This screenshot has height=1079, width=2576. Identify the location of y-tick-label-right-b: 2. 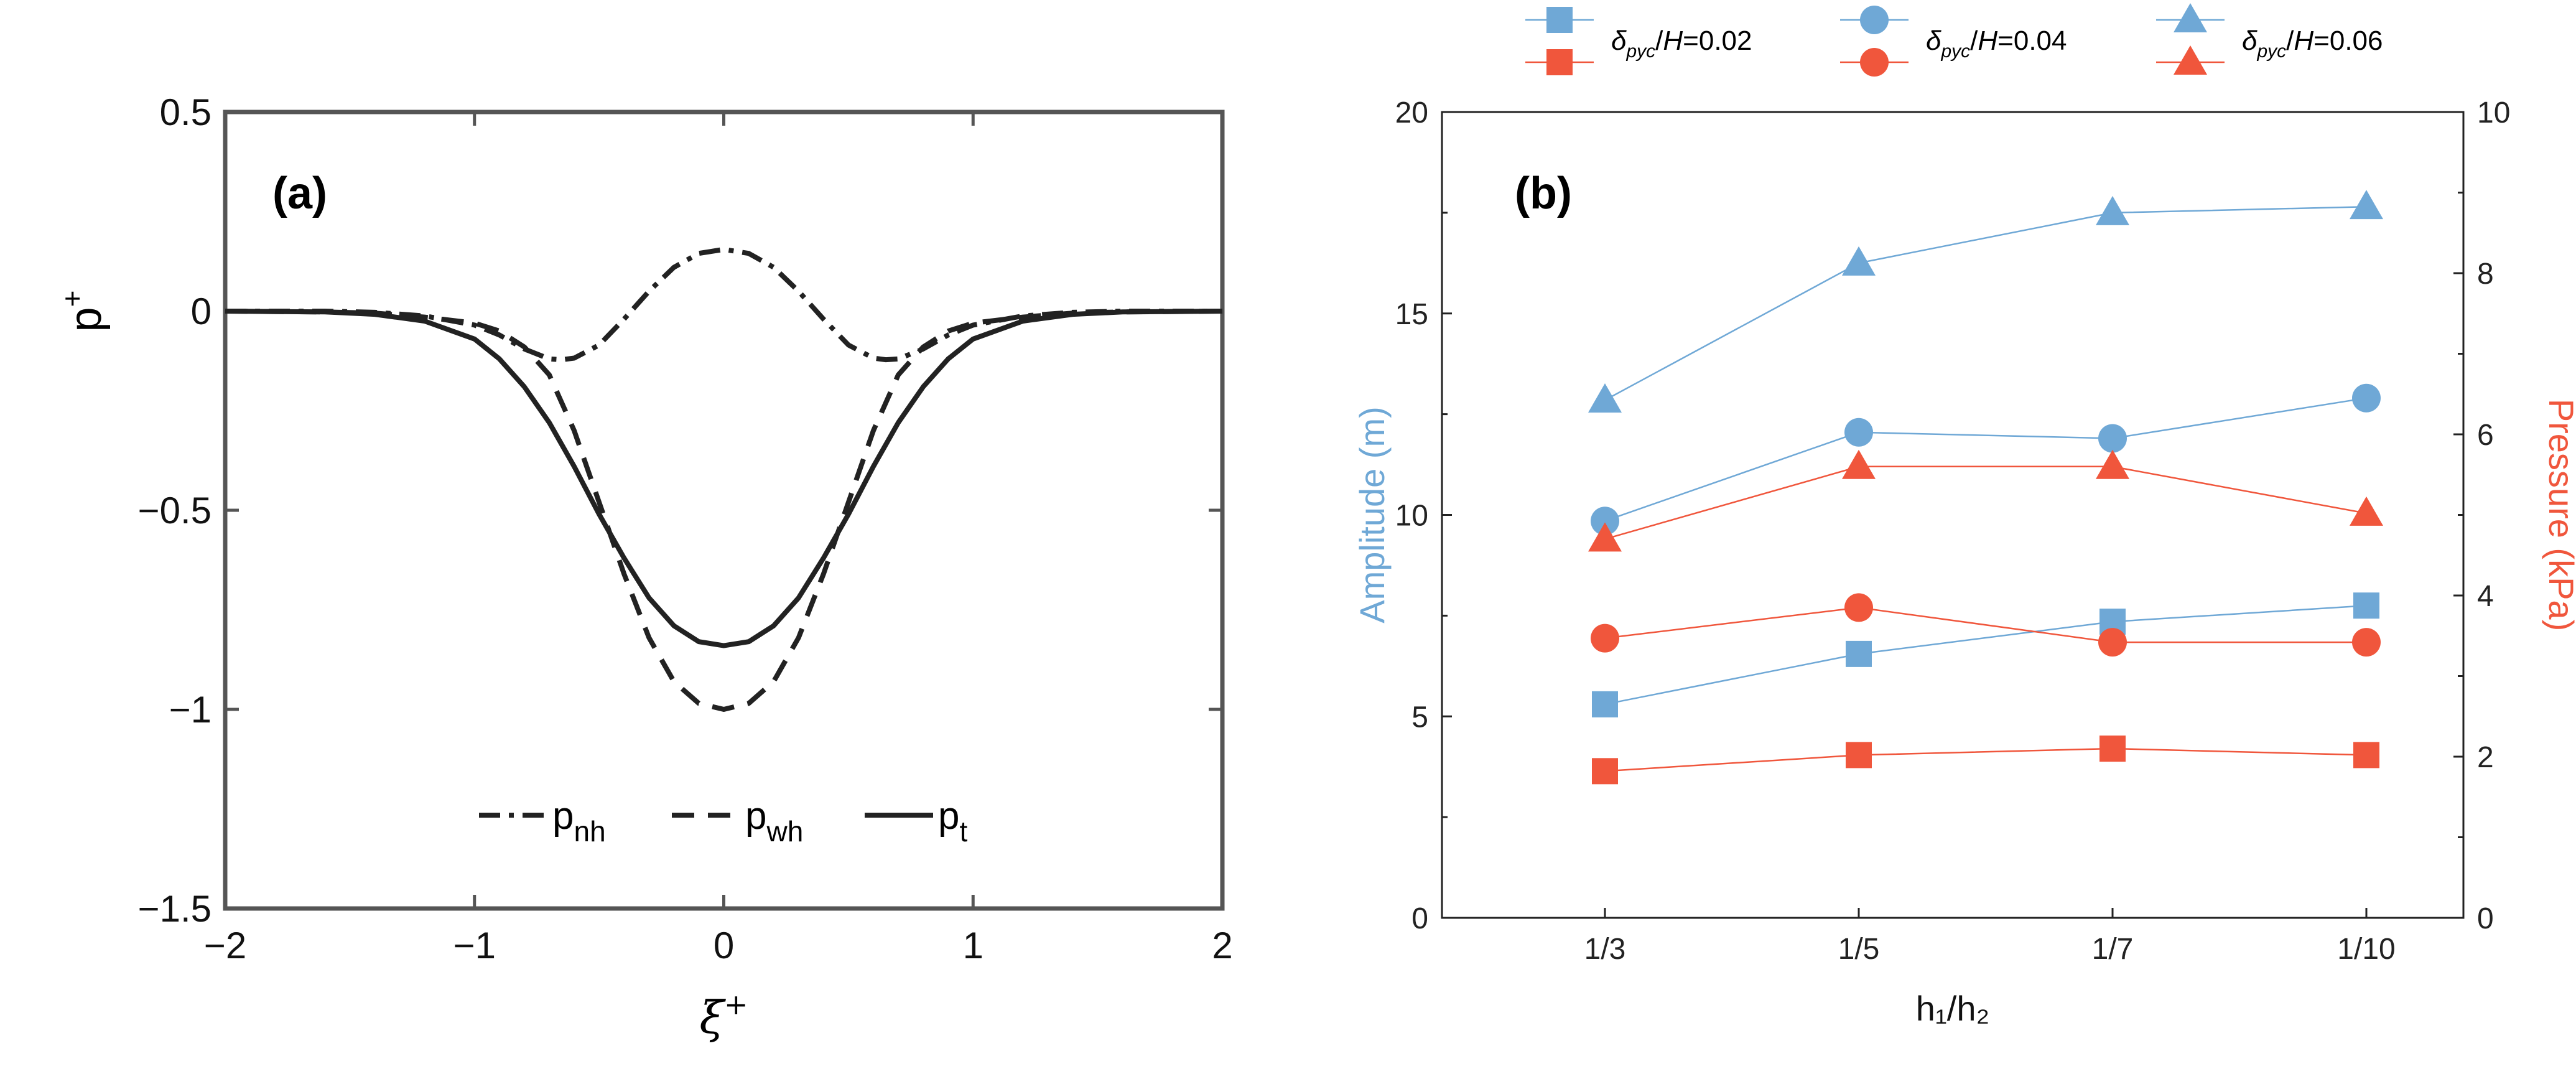
(2485, 757).